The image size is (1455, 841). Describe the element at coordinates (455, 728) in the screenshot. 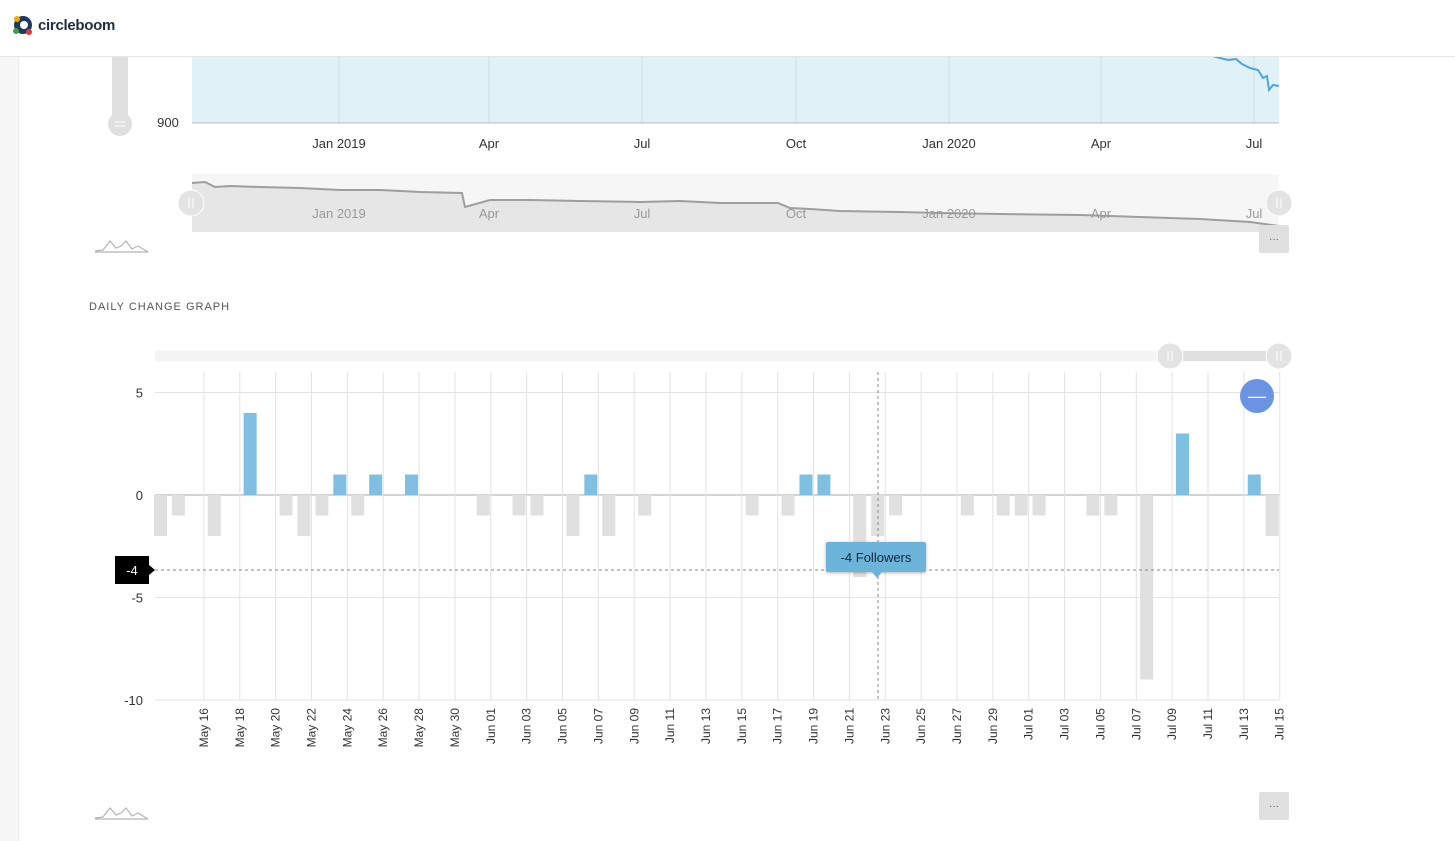

I see `x-tick-label: May 30` at that location.